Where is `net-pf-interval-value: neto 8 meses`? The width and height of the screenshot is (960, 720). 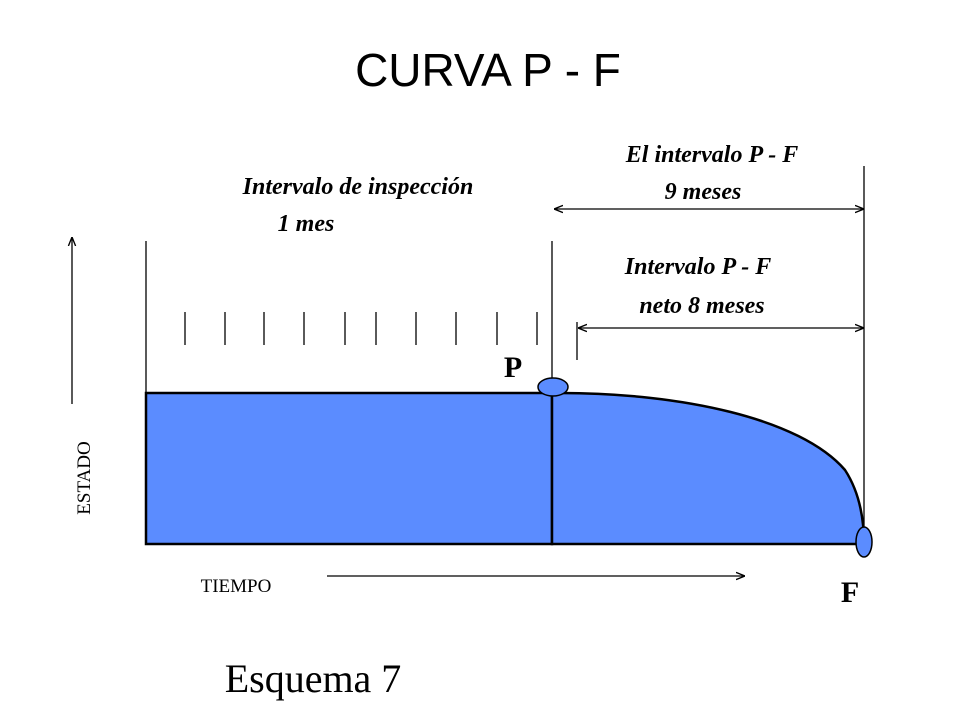
net-pf-interval-value: neto 8 meses is located at coordinates (701, 306).